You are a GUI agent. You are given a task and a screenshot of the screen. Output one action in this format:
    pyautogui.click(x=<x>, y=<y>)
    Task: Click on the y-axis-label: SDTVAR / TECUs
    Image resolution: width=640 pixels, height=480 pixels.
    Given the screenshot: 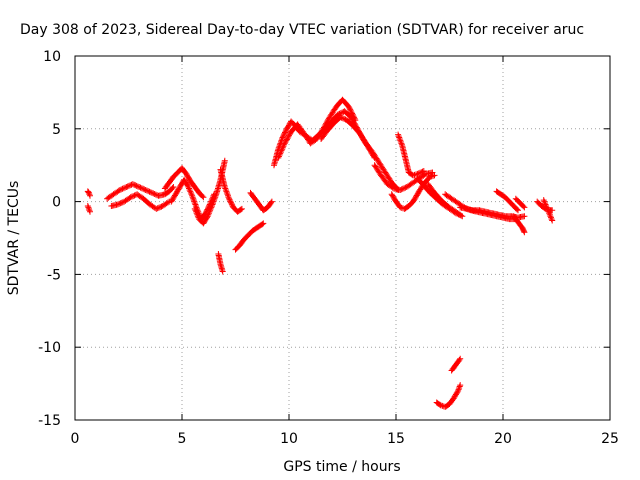 What is the action you would take?
    pyautogui.click(x=14, y=238)
    